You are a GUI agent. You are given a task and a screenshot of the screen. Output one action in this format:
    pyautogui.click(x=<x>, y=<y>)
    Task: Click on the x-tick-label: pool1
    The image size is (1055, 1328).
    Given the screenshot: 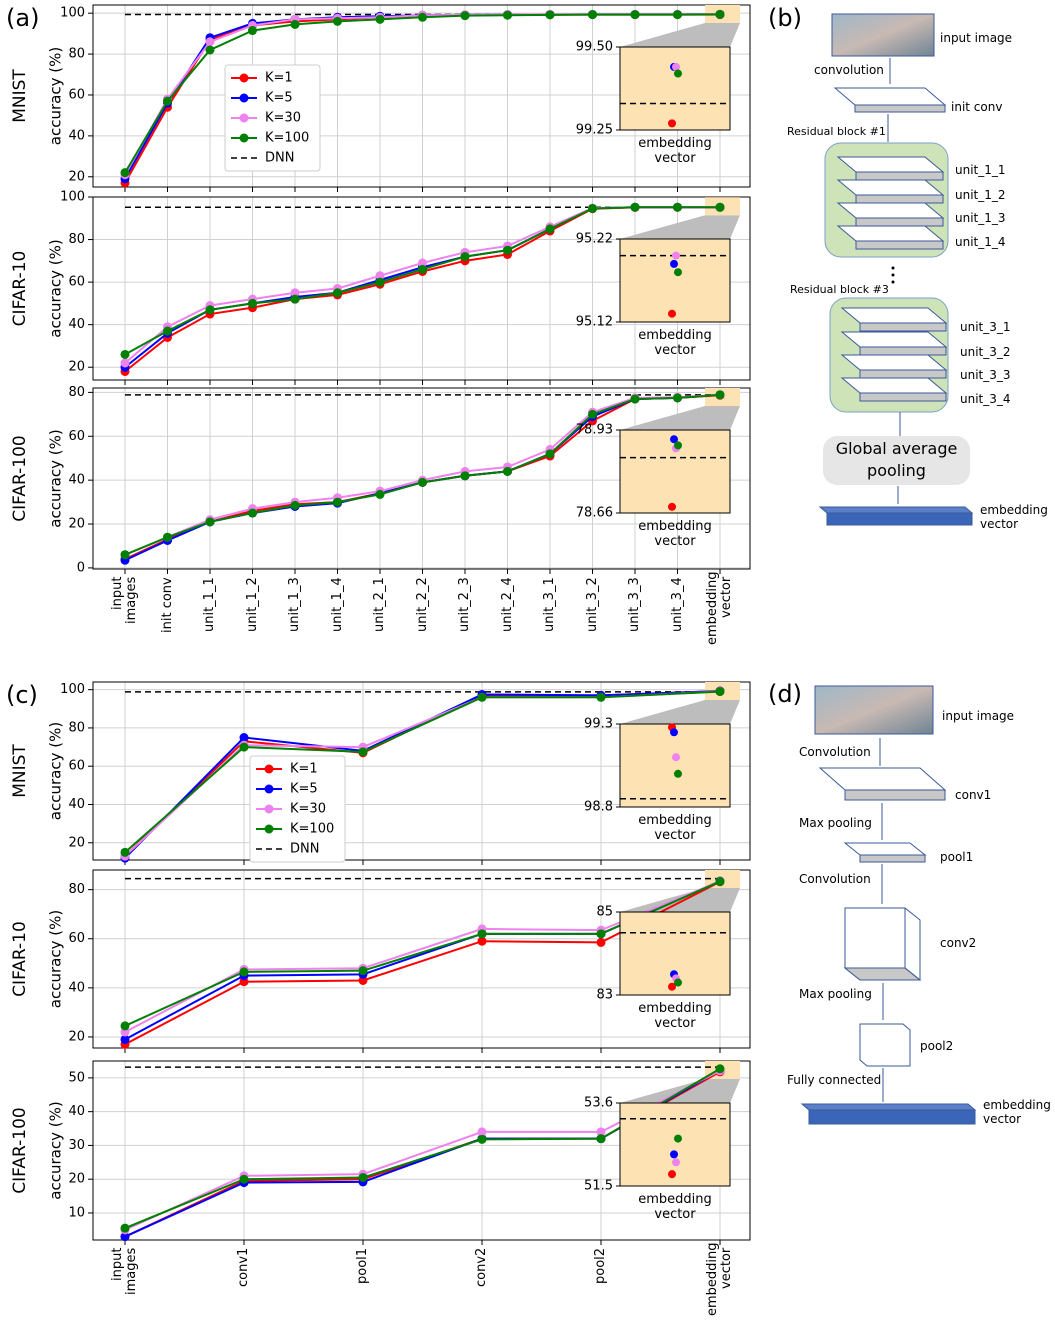 What is the action you would take?
    pyautogui.click(x=362, y=1266)
    